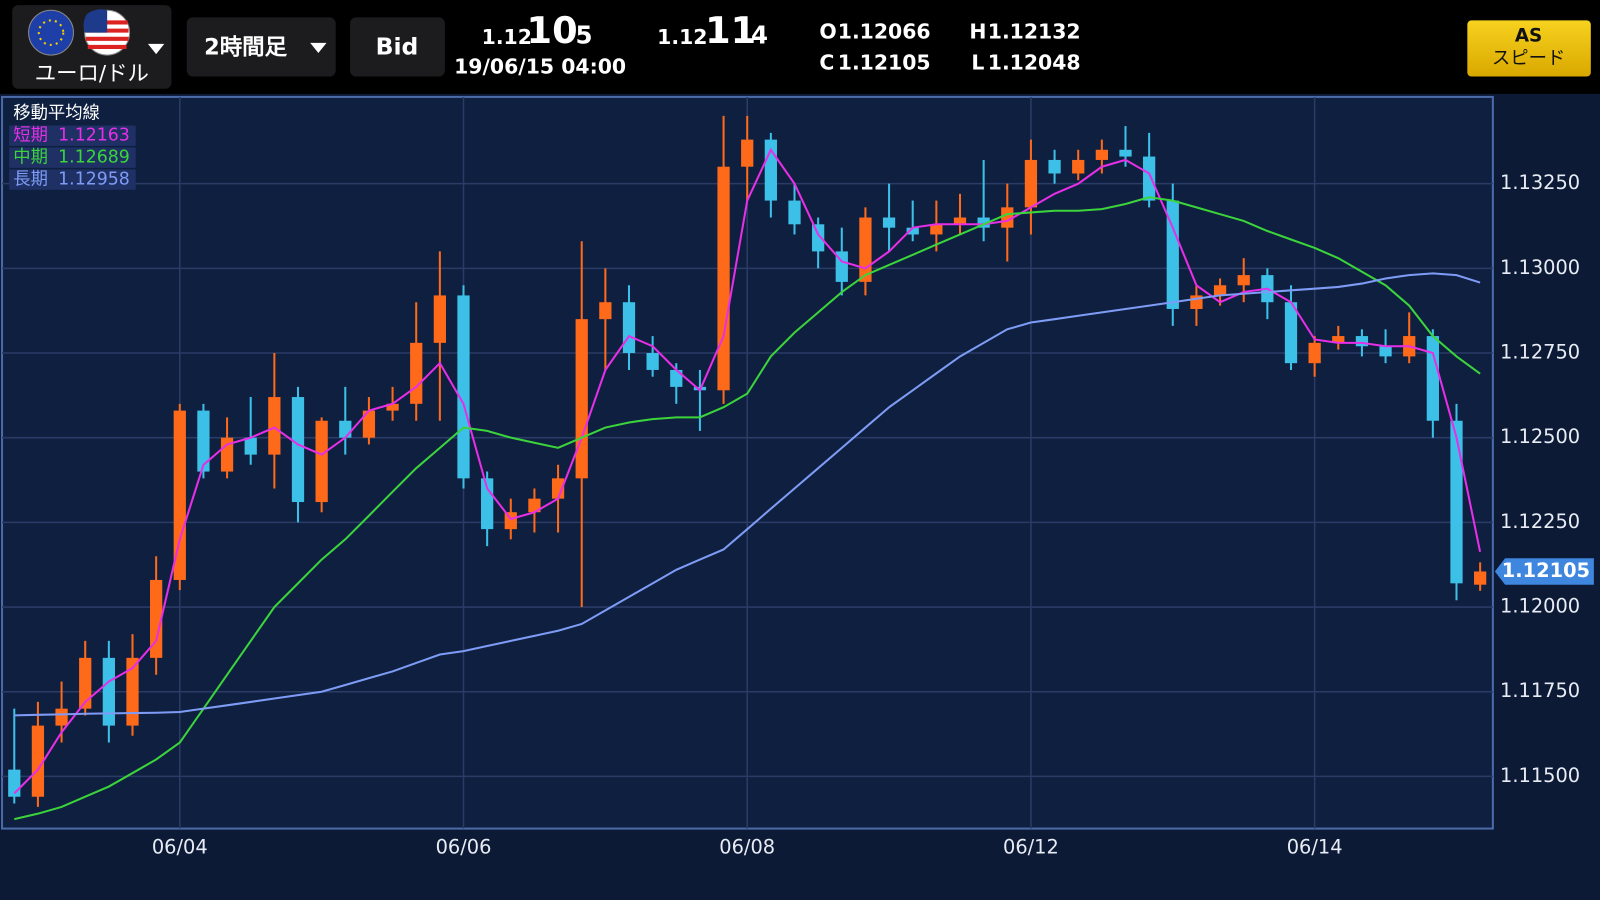 This screenshot has height=900, width=1600. I want to click on side-box, so click(397, 47).